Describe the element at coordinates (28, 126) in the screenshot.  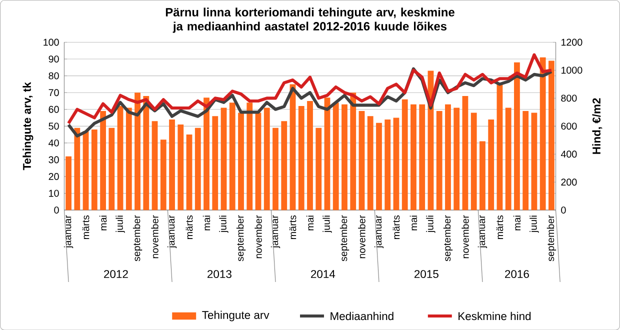
I see `y-axis-title: Tehingute arv, tk` at that location.